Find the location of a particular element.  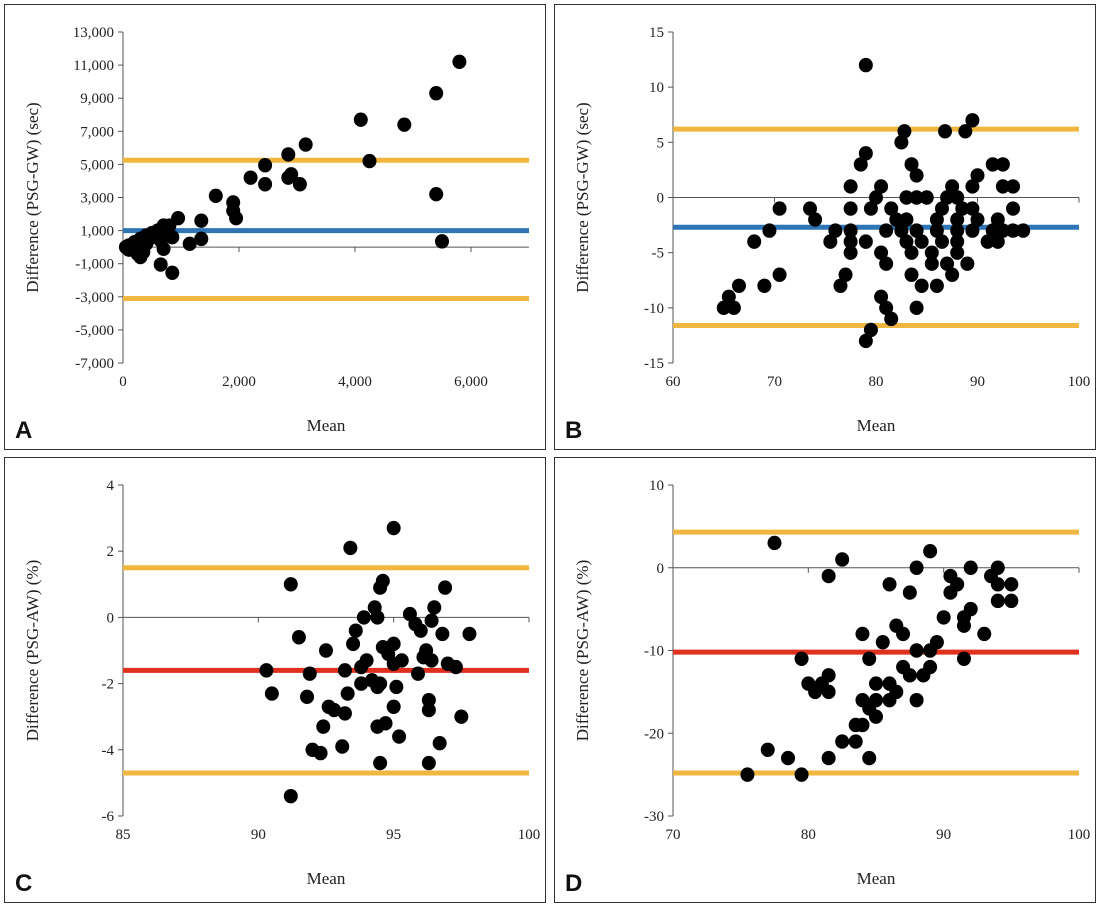

y-tick-label: -1,000 is located at coordinates (94, 265).